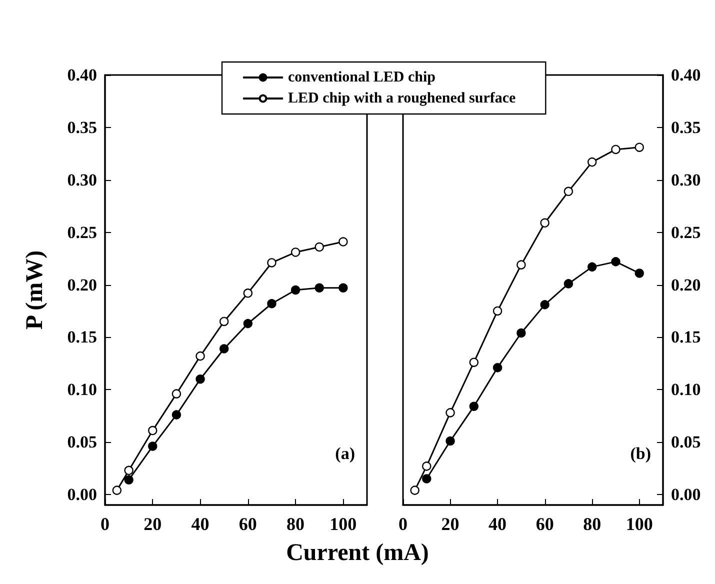 The width and height of the screenshot is (715, 584). I want to click on y-axis-title: P (mW), so click(35, 290).